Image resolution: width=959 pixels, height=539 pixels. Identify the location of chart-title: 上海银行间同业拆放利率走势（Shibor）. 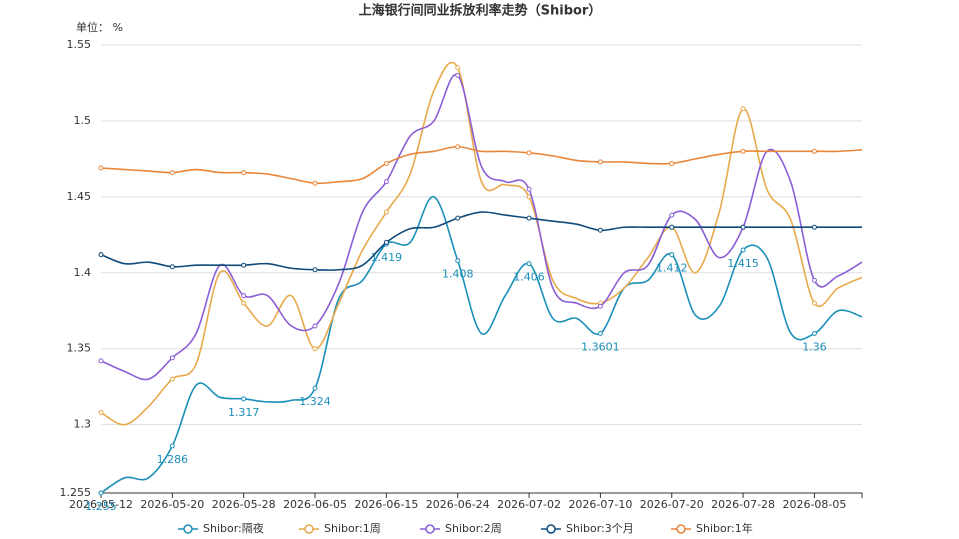
(480, 11).